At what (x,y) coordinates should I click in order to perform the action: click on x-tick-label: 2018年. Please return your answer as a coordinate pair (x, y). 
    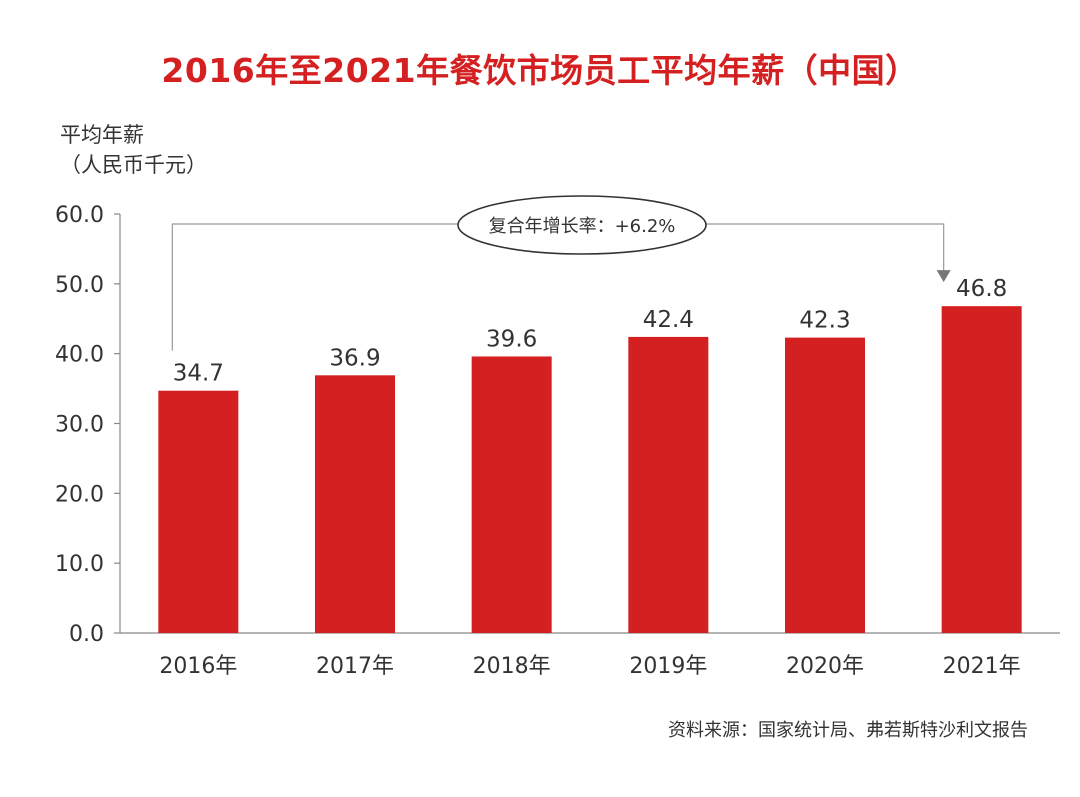
    Looking at the image, I should click on (512, 666).